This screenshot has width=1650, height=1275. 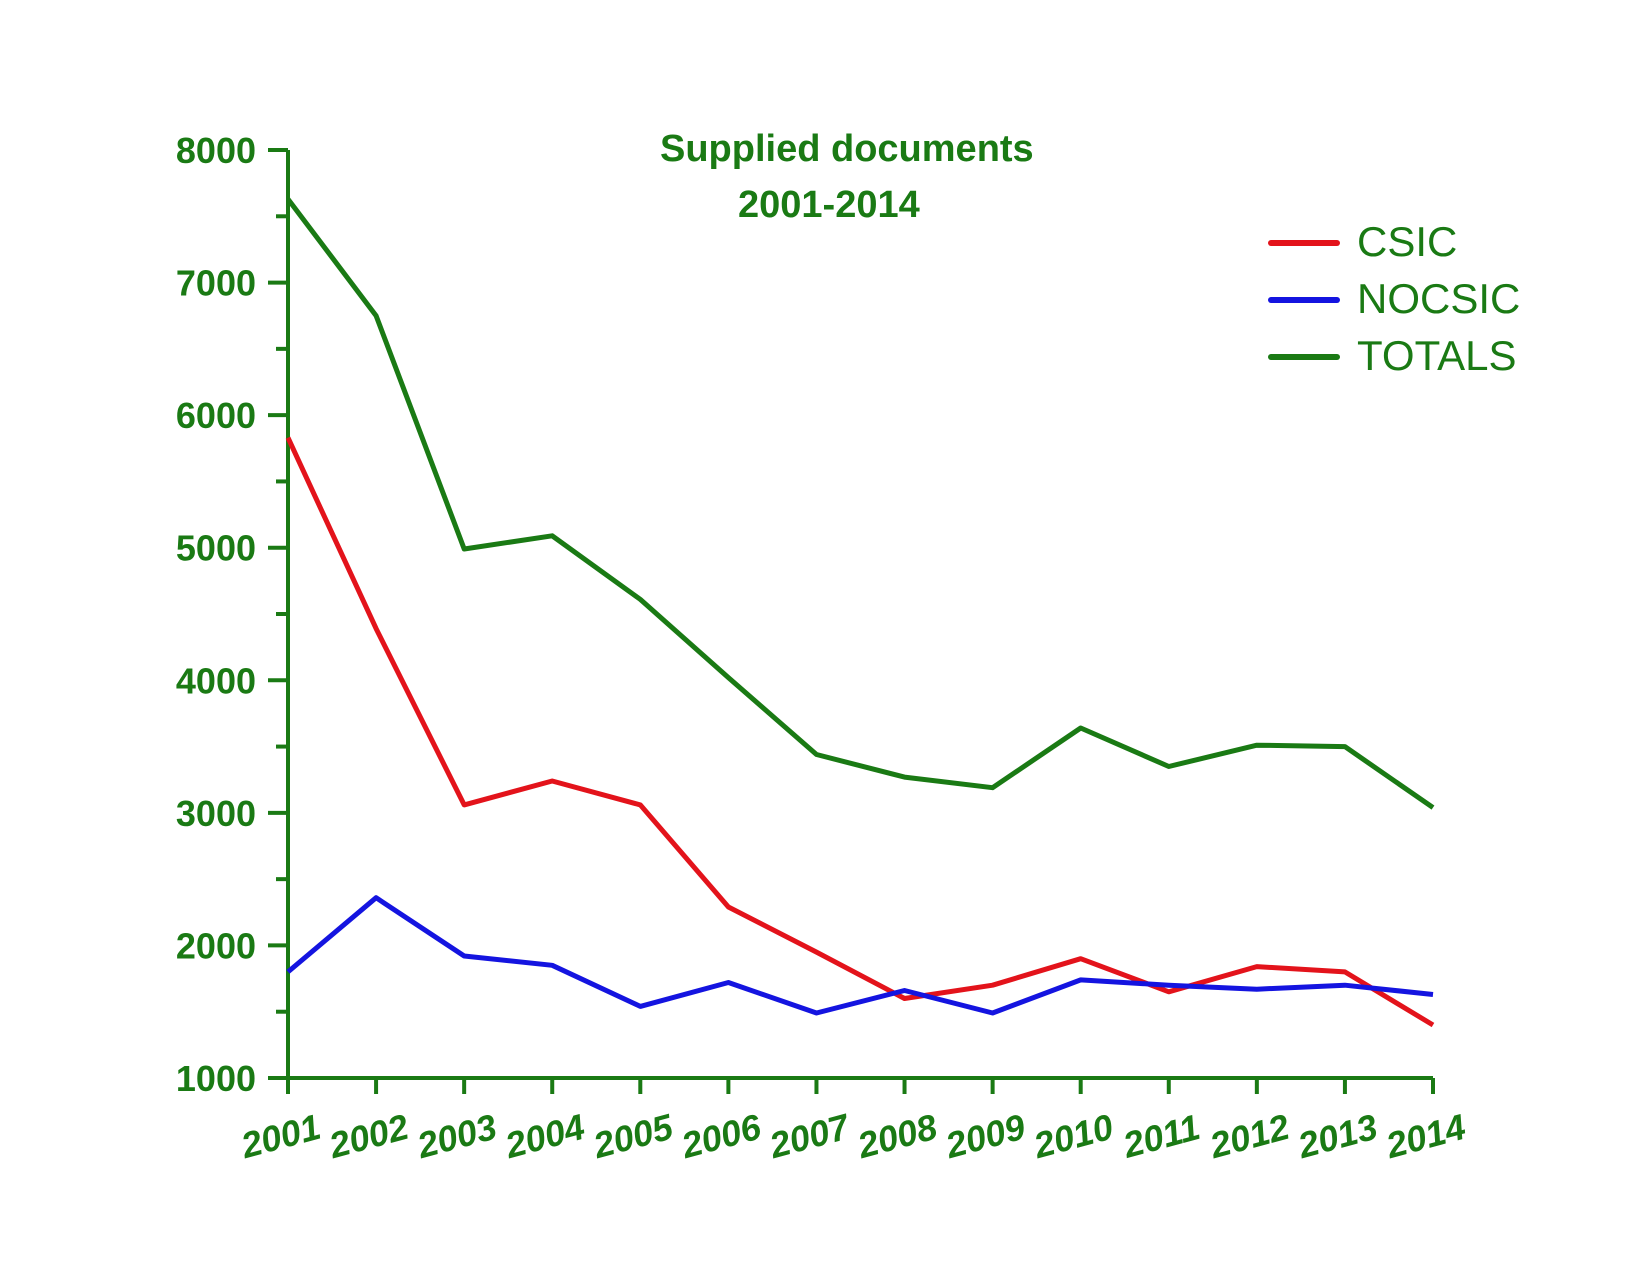 I want to click on chart-subtitle: 2001-2014, so click(x=829, y=205).